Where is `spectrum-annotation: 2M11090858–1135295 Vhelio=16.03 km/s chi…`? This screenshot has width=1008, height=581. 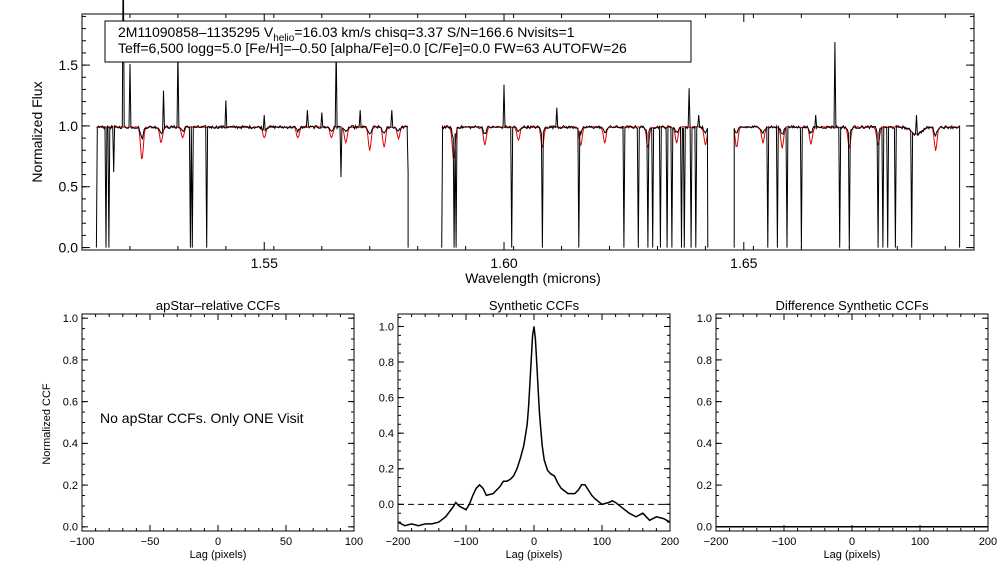
spectrum-annotation: 2M11090858–1135295 Vhelio=16.03 km/s chi… is located at coordinates (398, 41).